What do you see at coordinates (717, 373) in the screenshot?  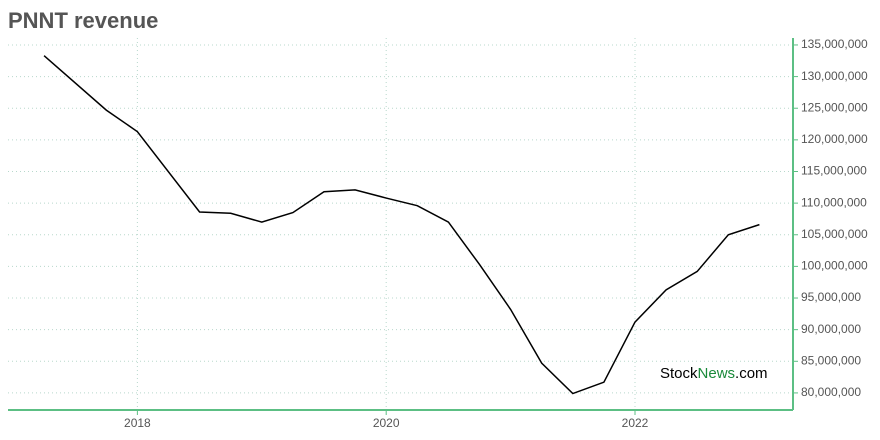 I see `watermark-part: News` at bounding box center [717, 373].